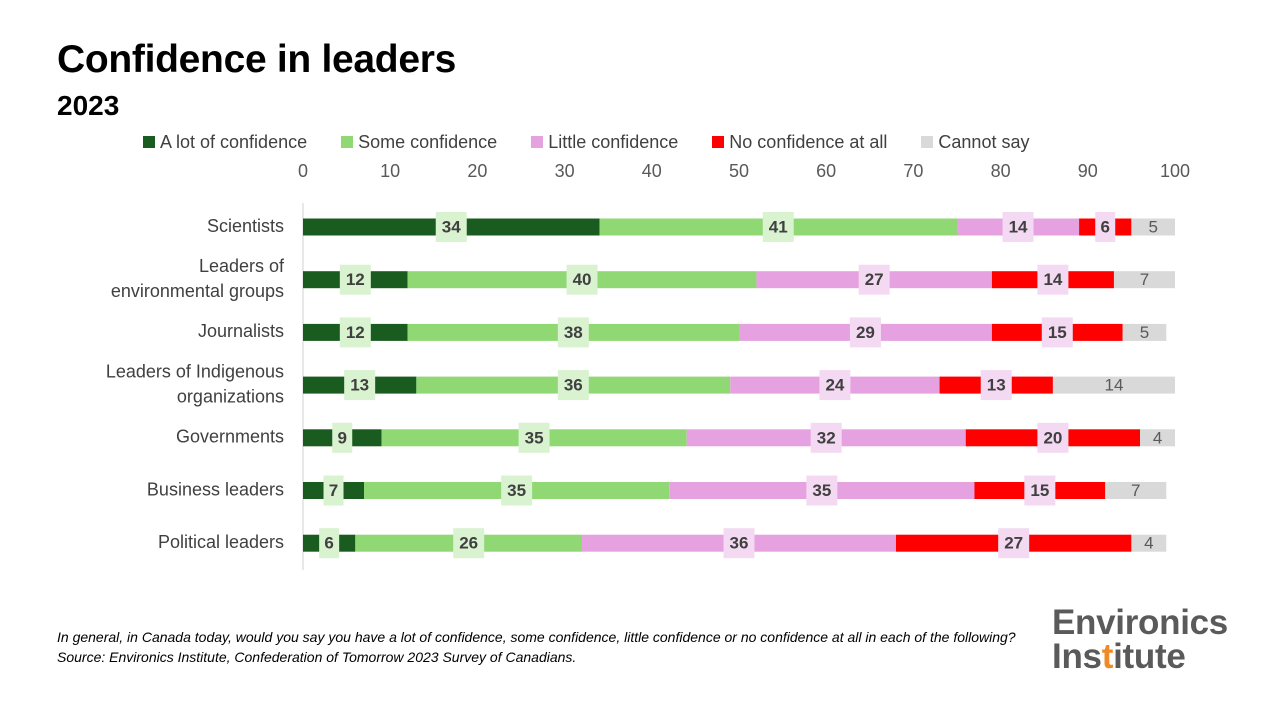  Describe the element at coordinates (565, 171) in the screenshot. I see `x-tick-label: 30` at that location.